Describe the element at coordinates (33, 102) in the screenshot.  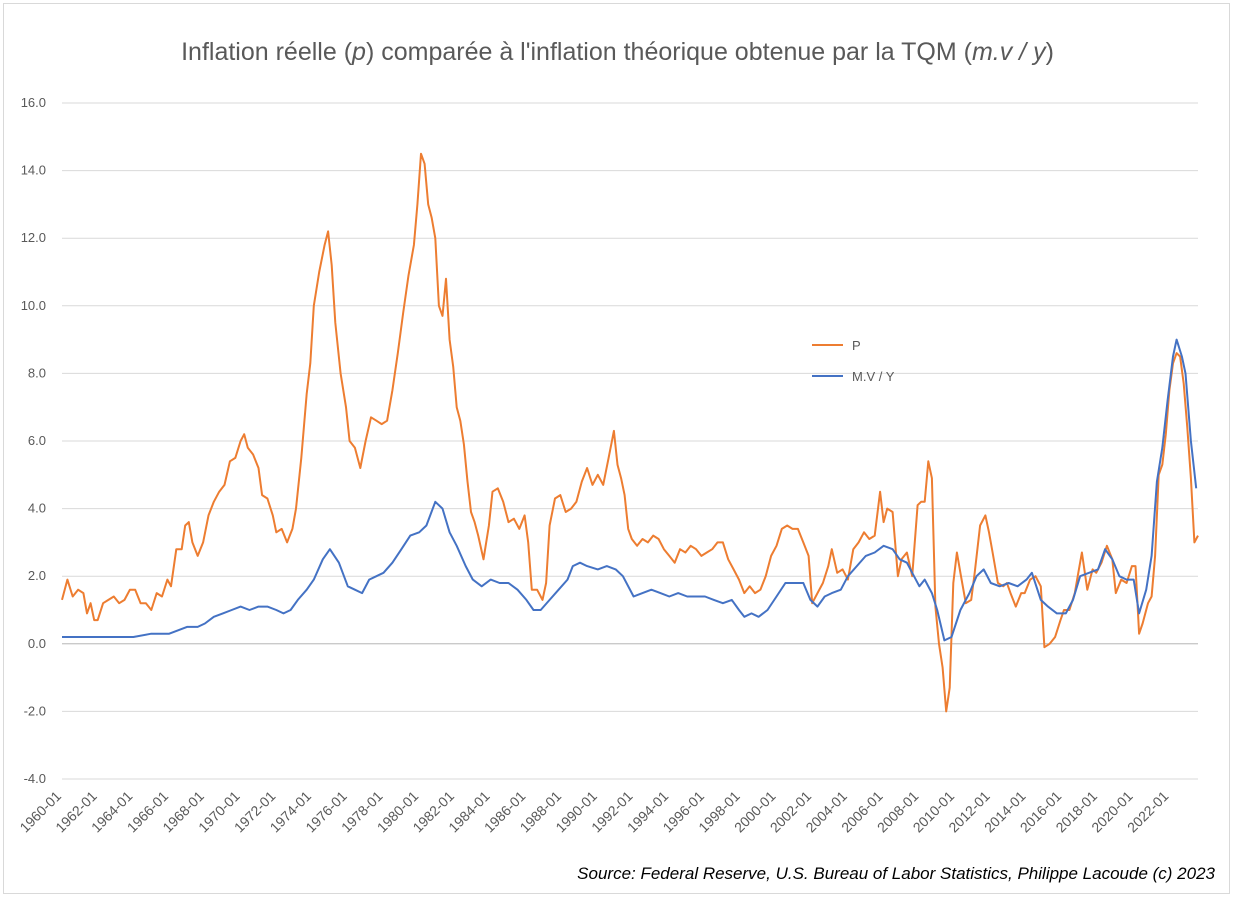
I see `y-tick-label: 16.0` at that location.